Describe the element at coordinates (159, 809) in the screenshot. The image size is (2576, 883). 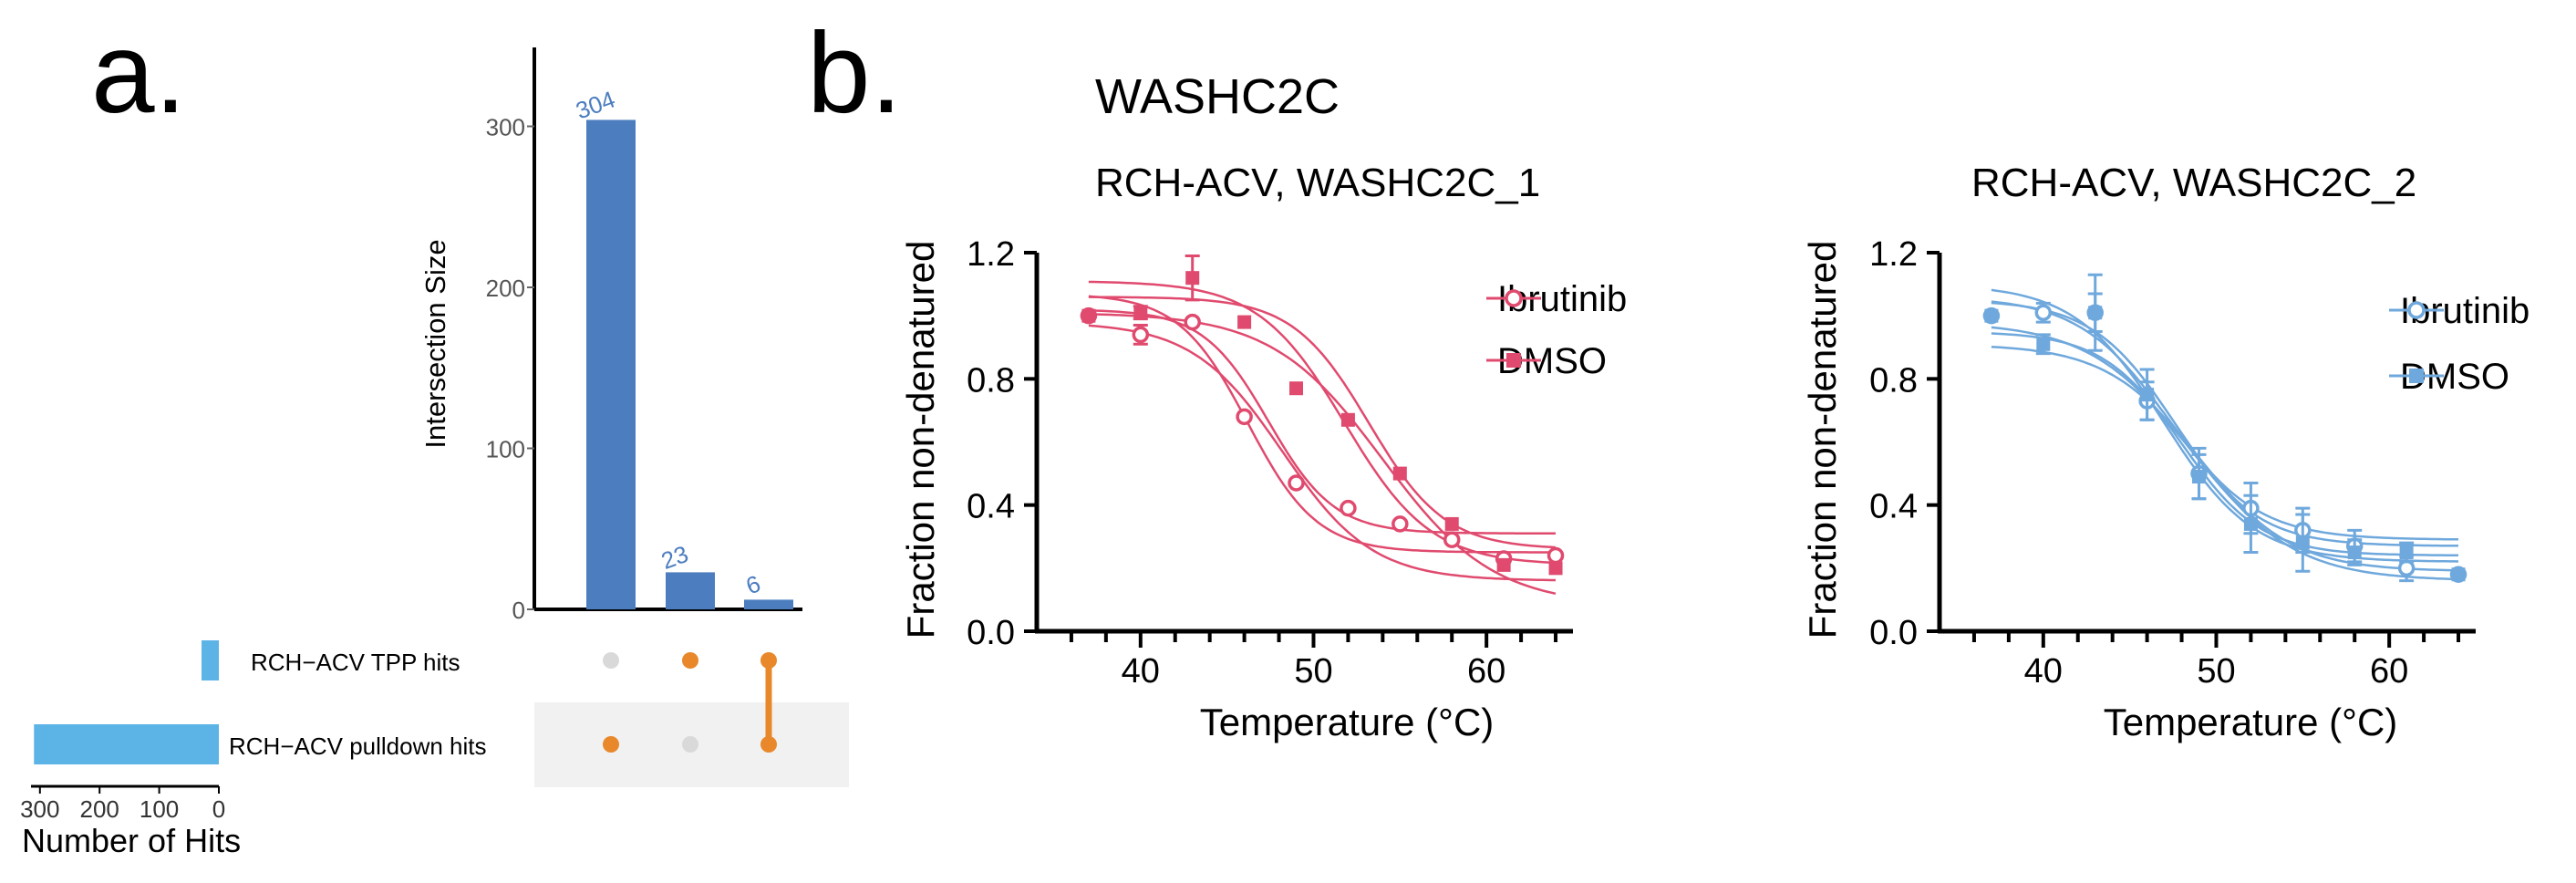
I see `set-size-tick-label: 100` at that location.